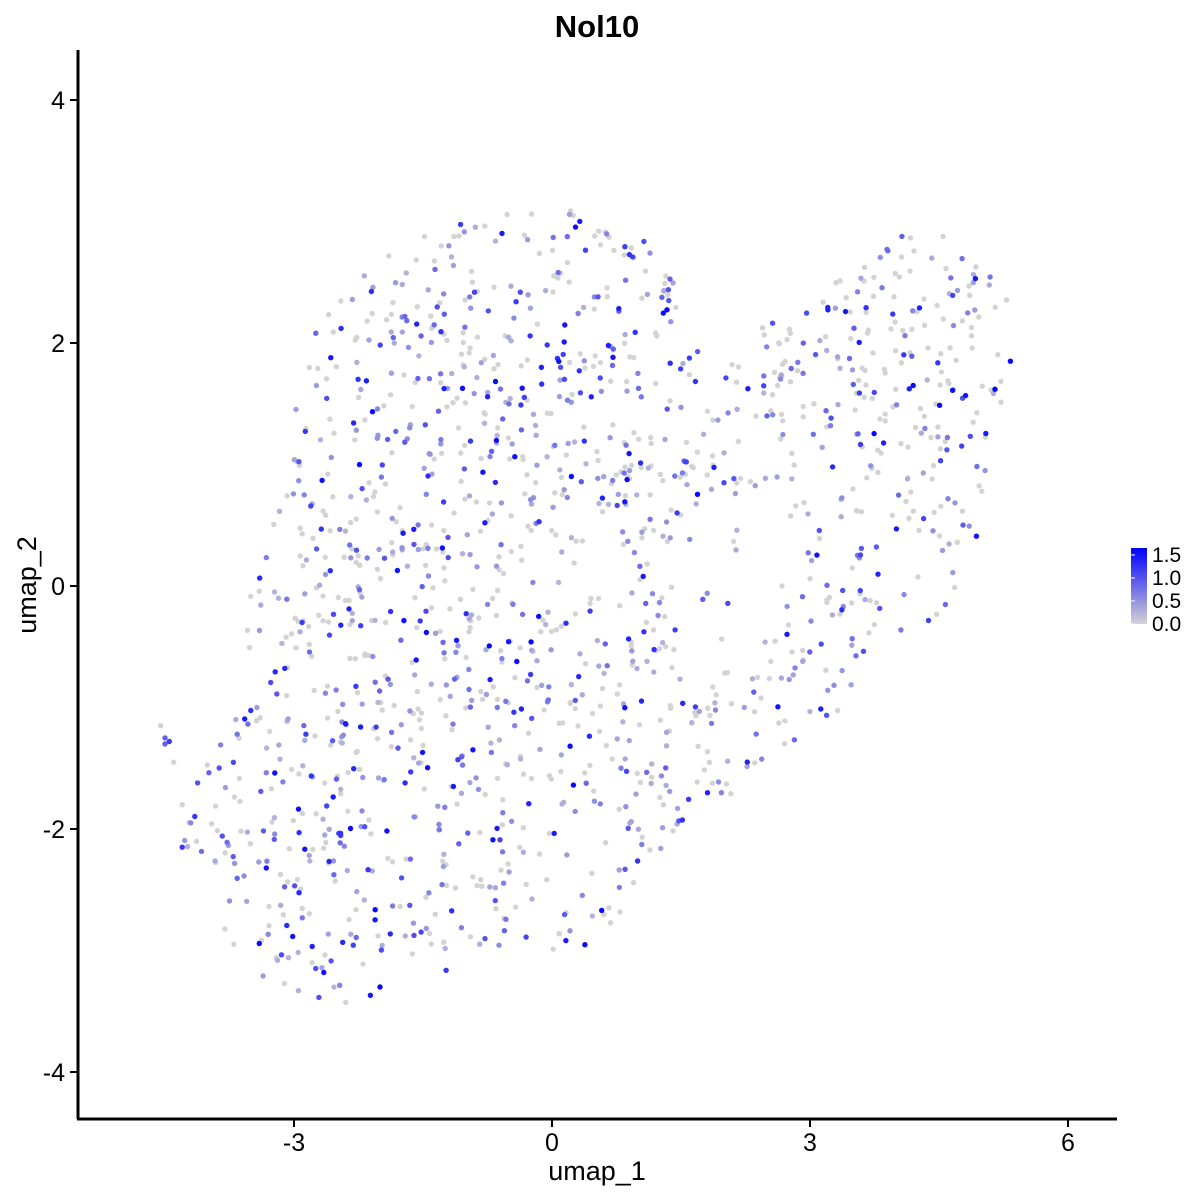 Image resolution: width=1200 pixels, height=1200 pixels. I want to click on color-legend: 0.00.51.01.5, so click(1156, 590).